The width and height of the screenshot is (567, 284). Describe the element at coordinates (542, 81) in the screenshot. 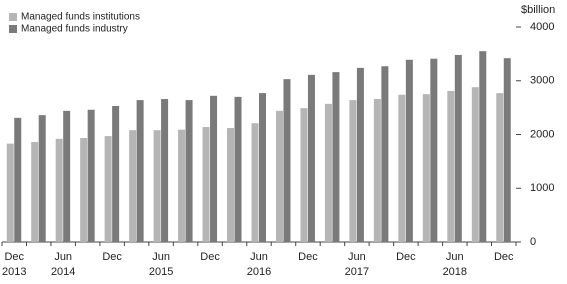

I see `y-tick-label: 3000` at that location.